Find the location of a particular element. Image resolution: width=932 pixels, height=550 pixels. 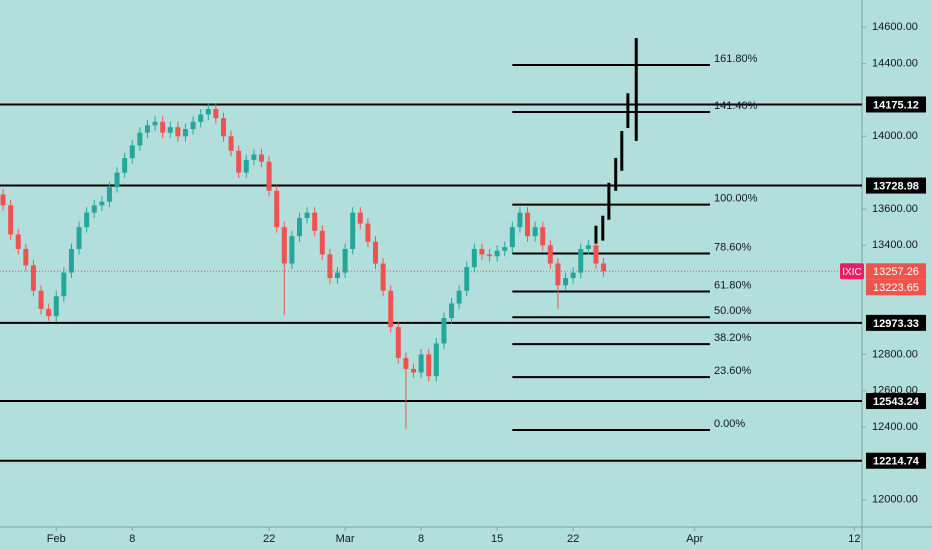

level-label: 12214.74 is located at coordinates (896, 462).